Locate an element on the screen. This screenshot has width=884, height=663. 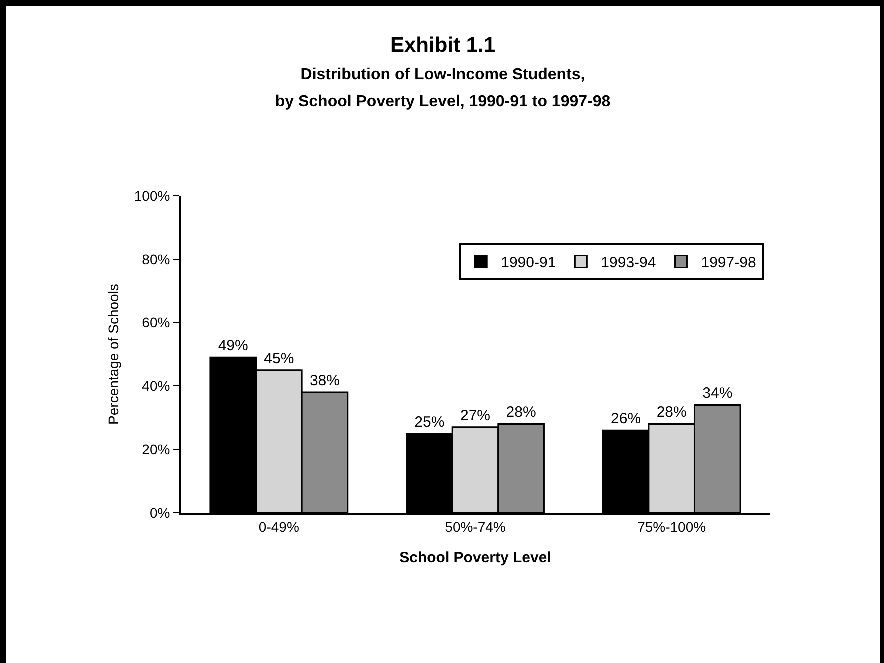
y-tick-label: 100% is located at coordinates (152, 196).